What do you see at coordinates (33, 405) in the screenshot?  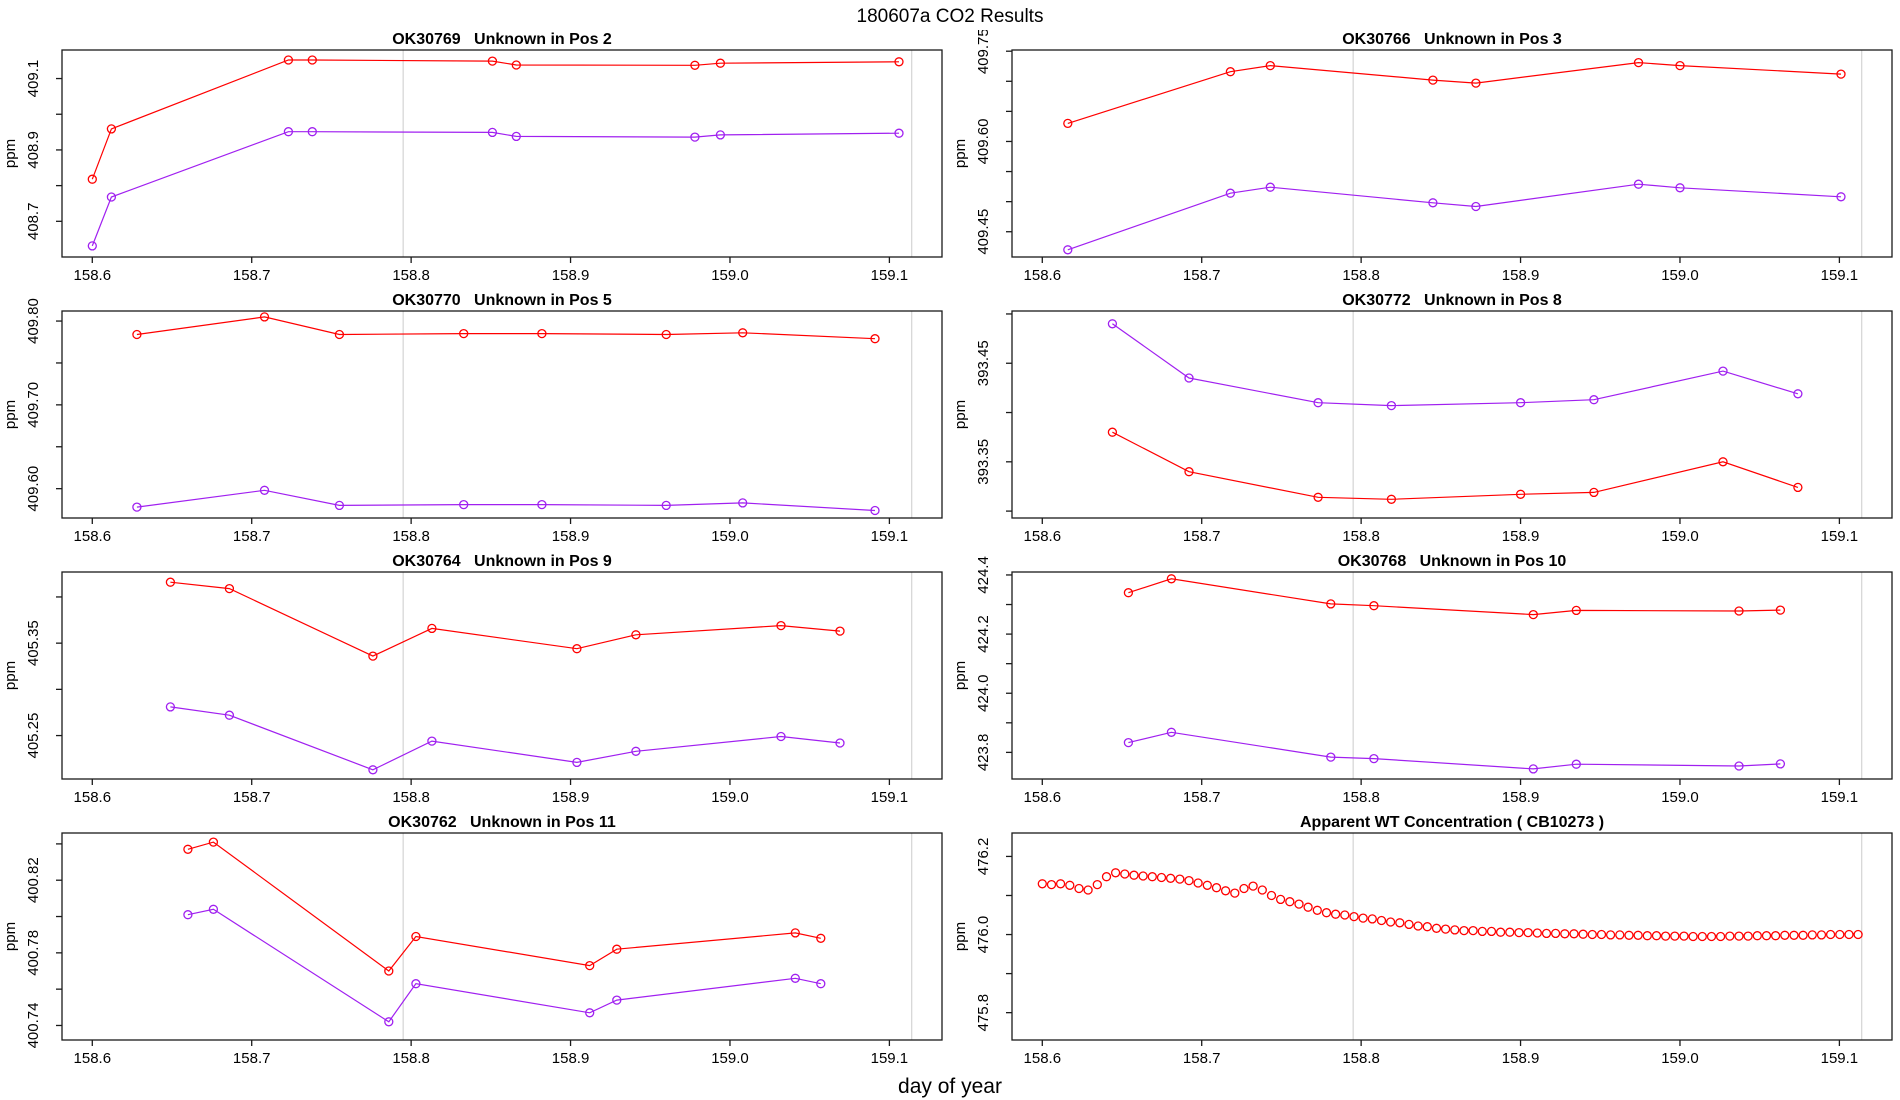 I see `y-tick-label: 409.70` at bounding box center [33, 405].